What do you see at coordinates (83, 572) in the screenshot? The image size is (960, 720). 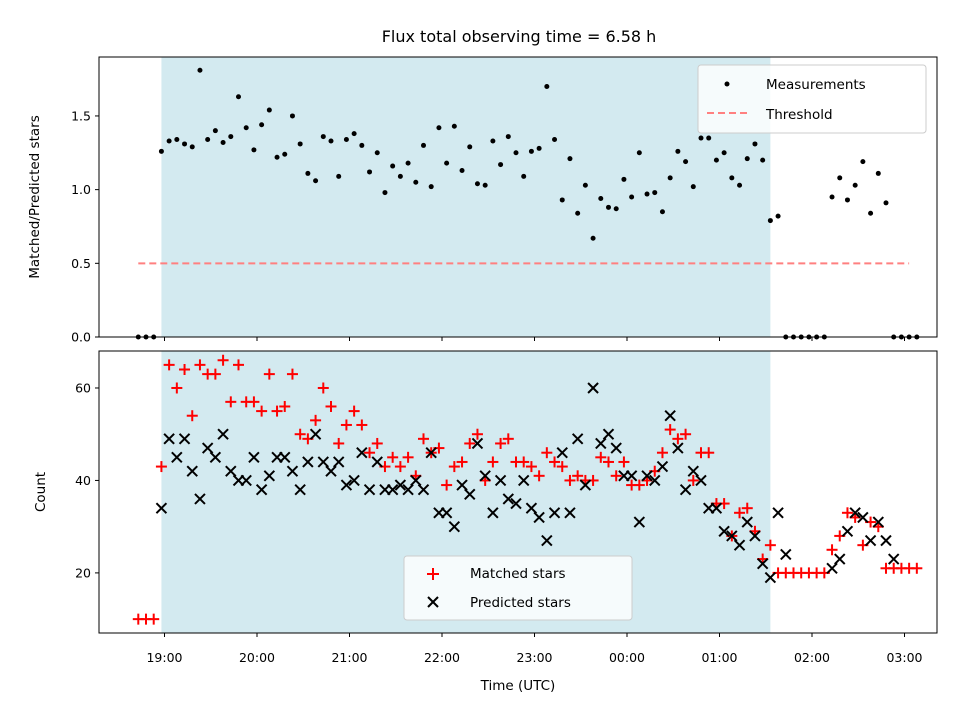 I see `y-tick-label: 20` at bounding box center [83, 572].